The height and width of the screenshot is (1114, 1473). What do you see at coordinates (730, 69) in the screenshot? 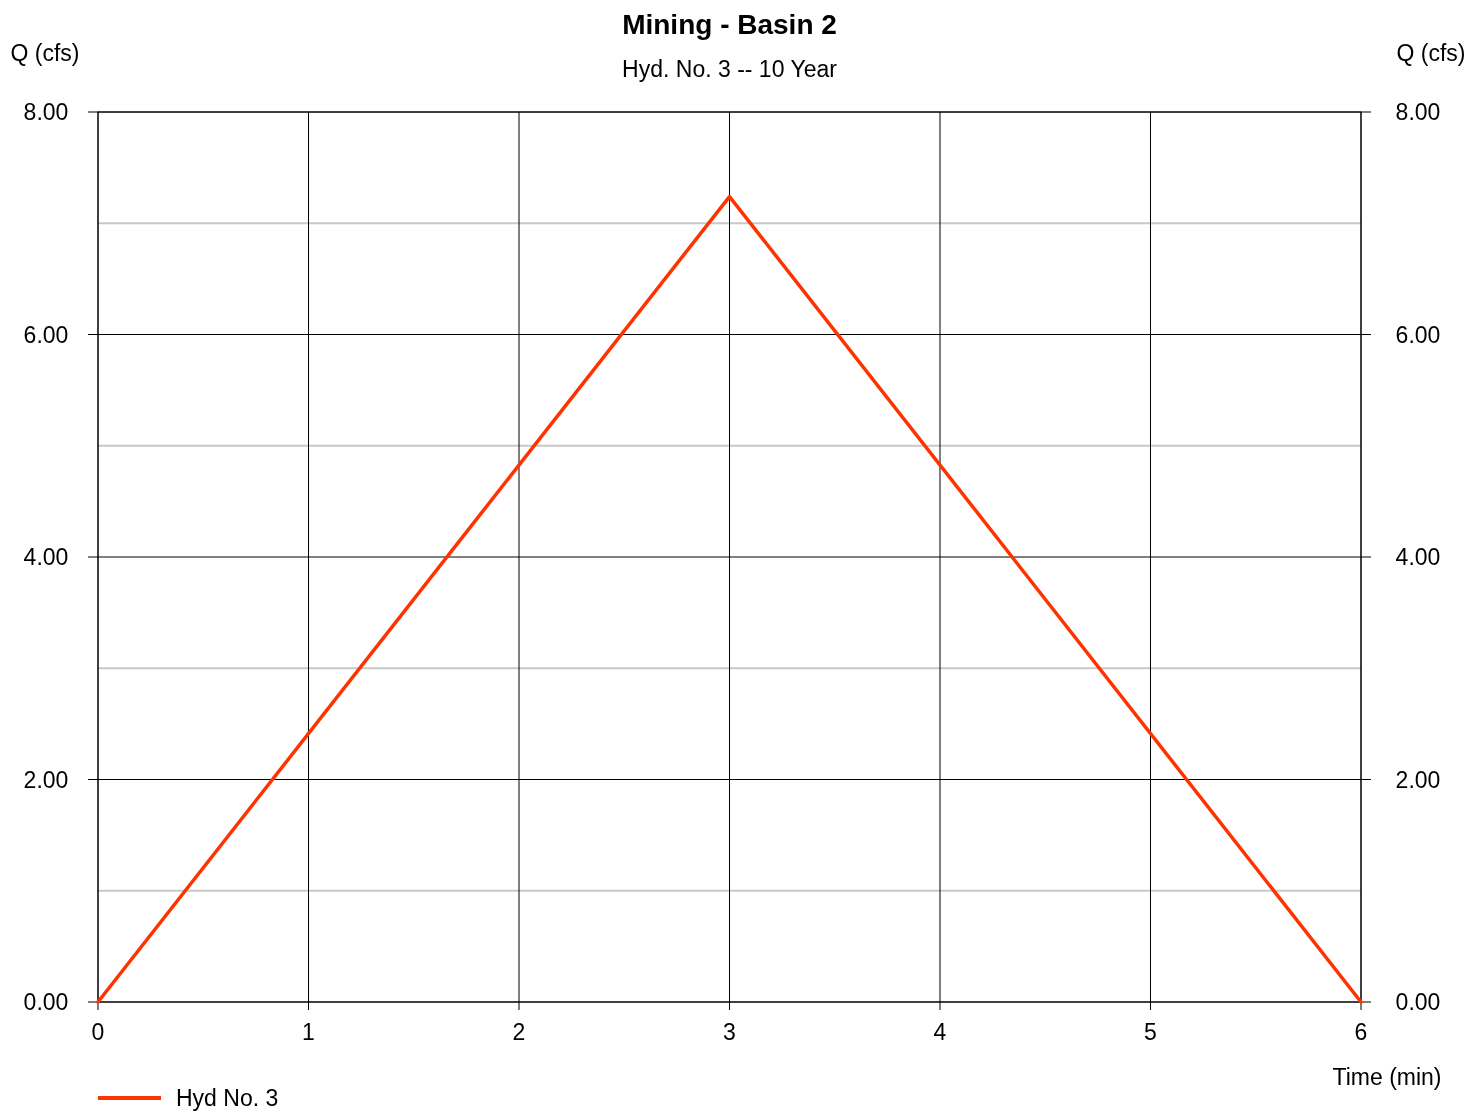
I see `chart-subtitle: Hyd. No. 3 -- 10 Year` at bounding box center [730, 69].